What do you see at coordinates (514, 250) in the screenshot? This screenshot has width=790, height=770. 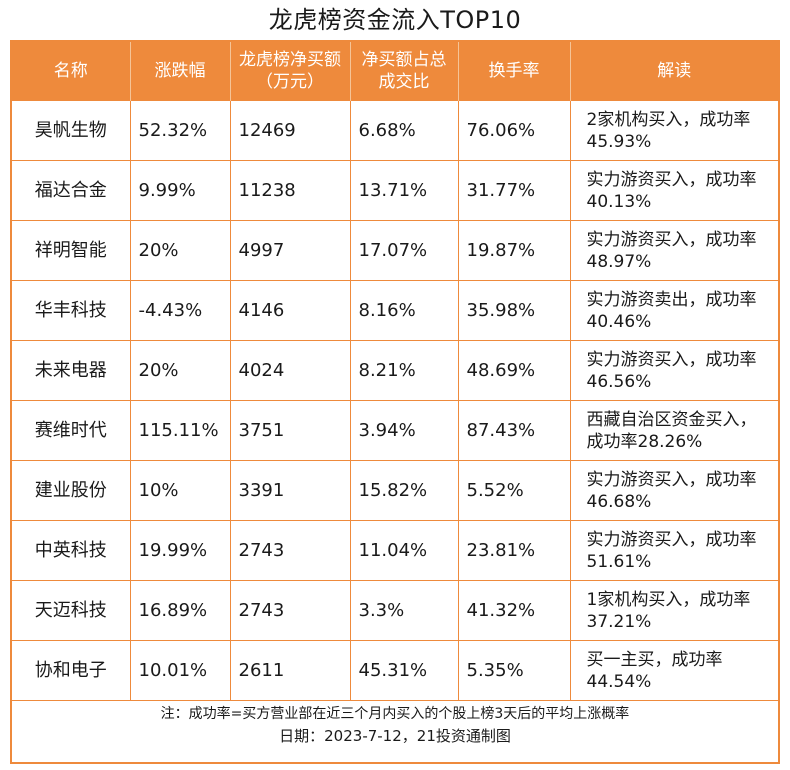 I see `cell-turnover: 19.87%` at bounding box center [514, 250].